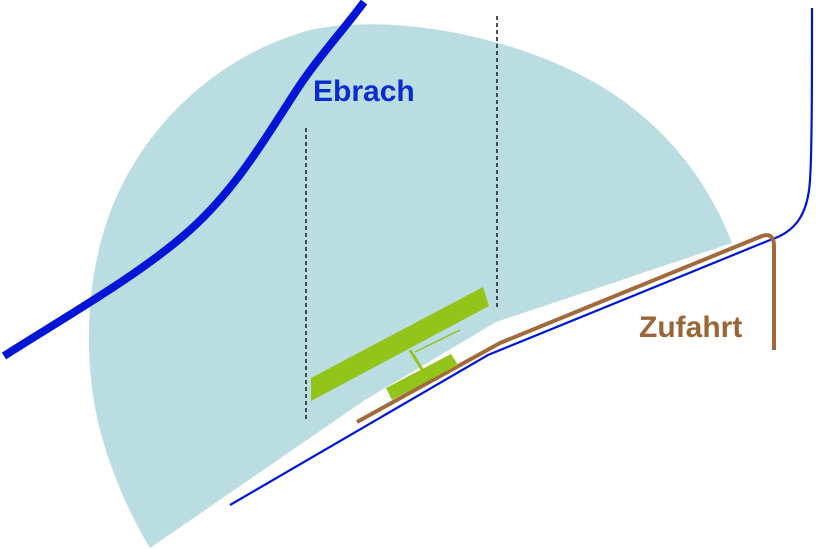  Describe the element at coordinates (690, 327) in the screenshot. I see `access-road-label: Zufahrt` at that location.